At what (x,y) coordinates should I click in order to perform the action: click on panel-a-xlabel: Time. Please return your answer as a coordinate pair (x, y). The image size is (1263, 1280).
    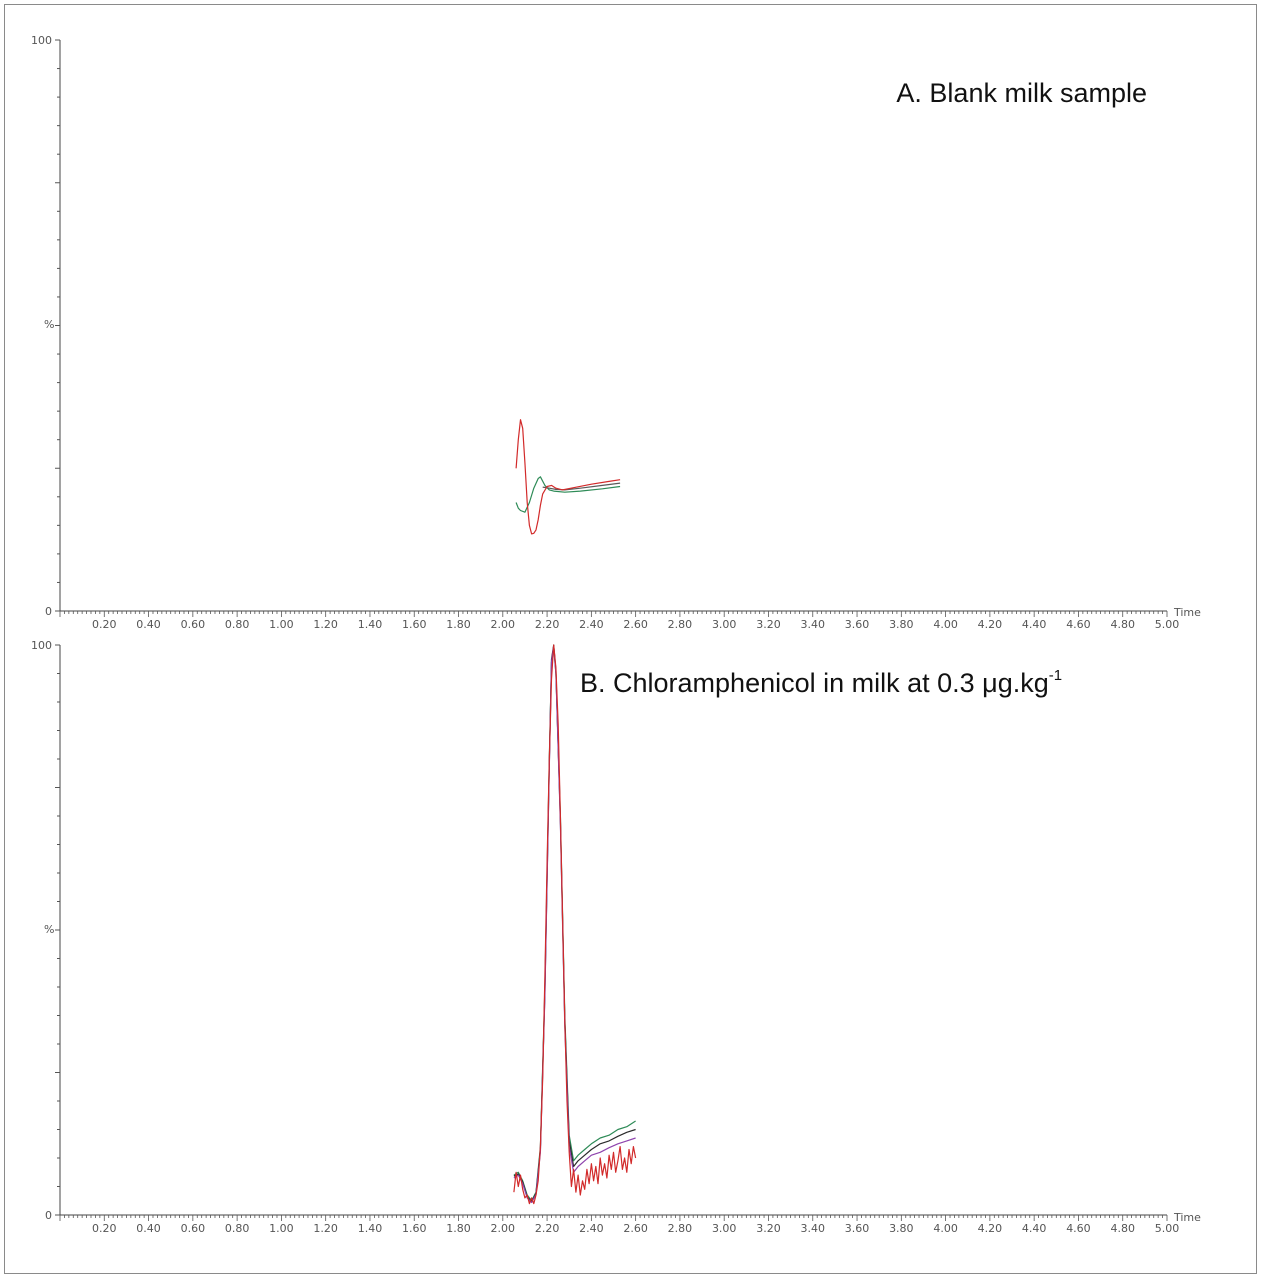
    Looking at the image, I should click on (1187, 612).